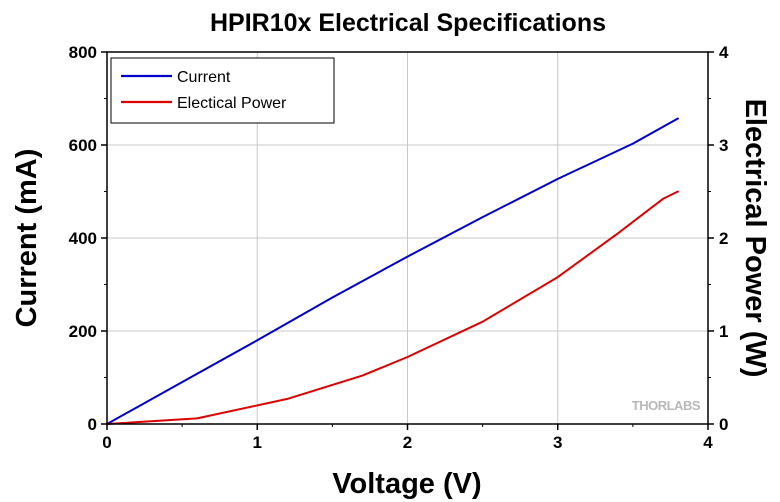  Describe the element at coordinates (755, 238) in the screenshot. I see `y2-axis-label: Electrical Power (W)` at that location.